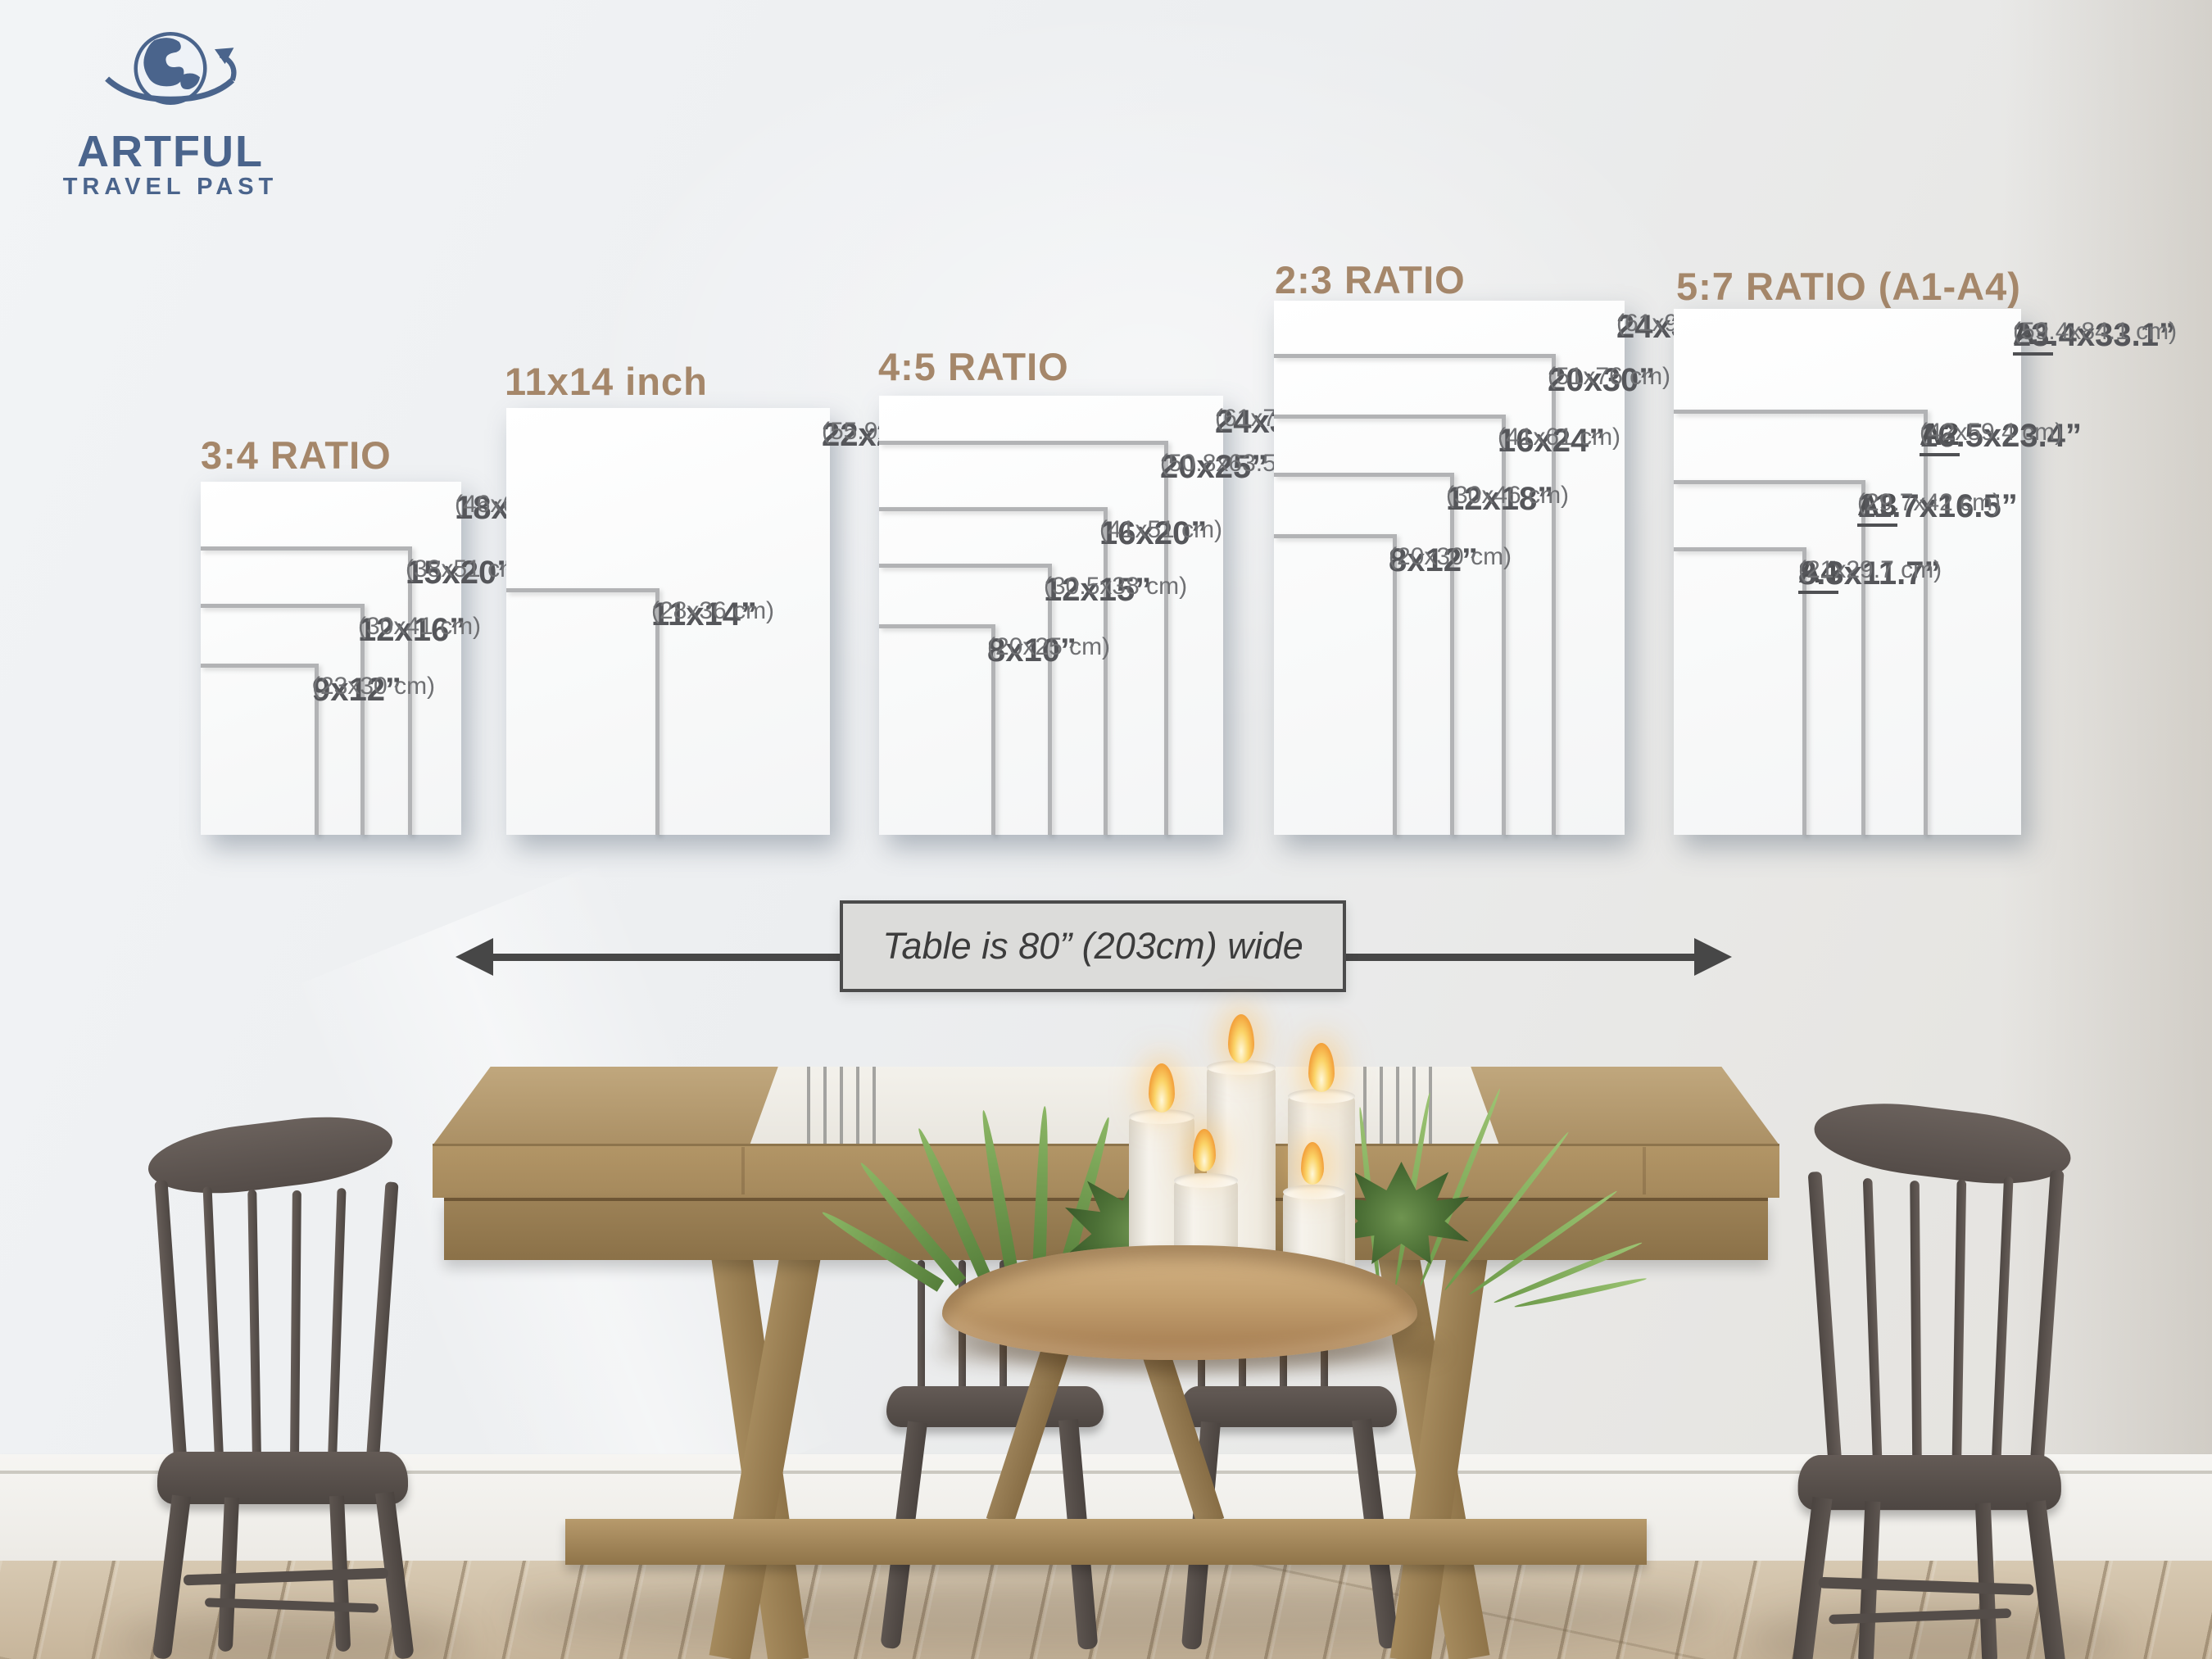  I want to click on poster-rect-a2, so click(1801, 622).